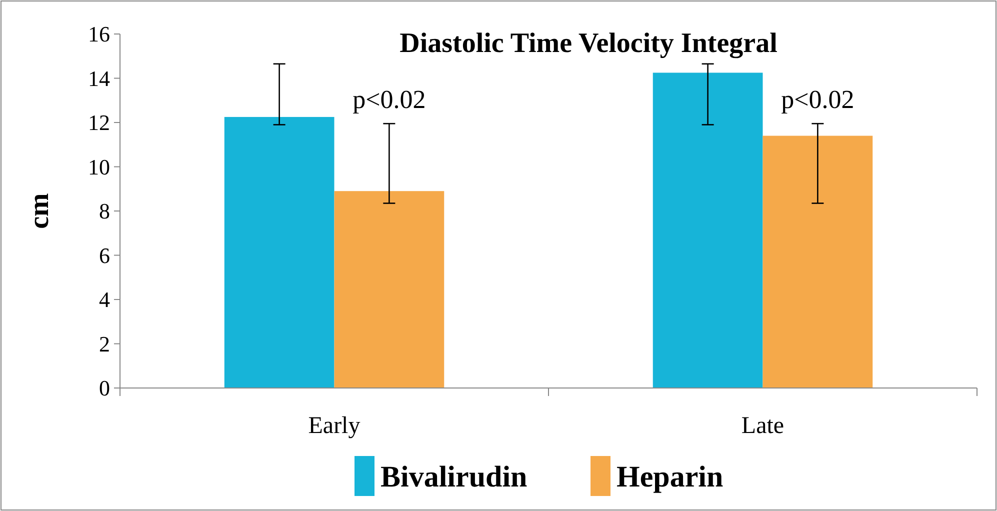  I want to click on y-tick-label: 10, so click(99, 167).